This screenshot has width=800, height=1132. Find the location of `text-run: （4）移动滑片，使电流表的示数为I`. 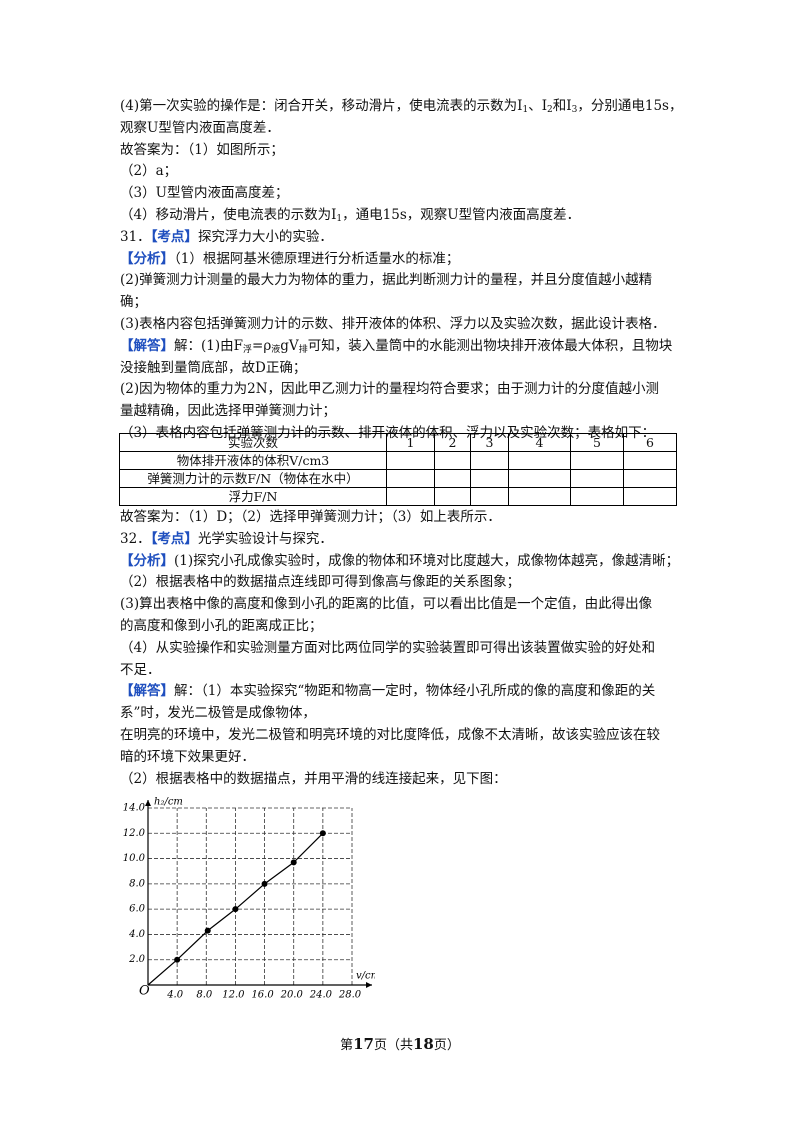

text-run: （4）移动滑片，使电流表的示数为I is located at coordinates (228, 214).